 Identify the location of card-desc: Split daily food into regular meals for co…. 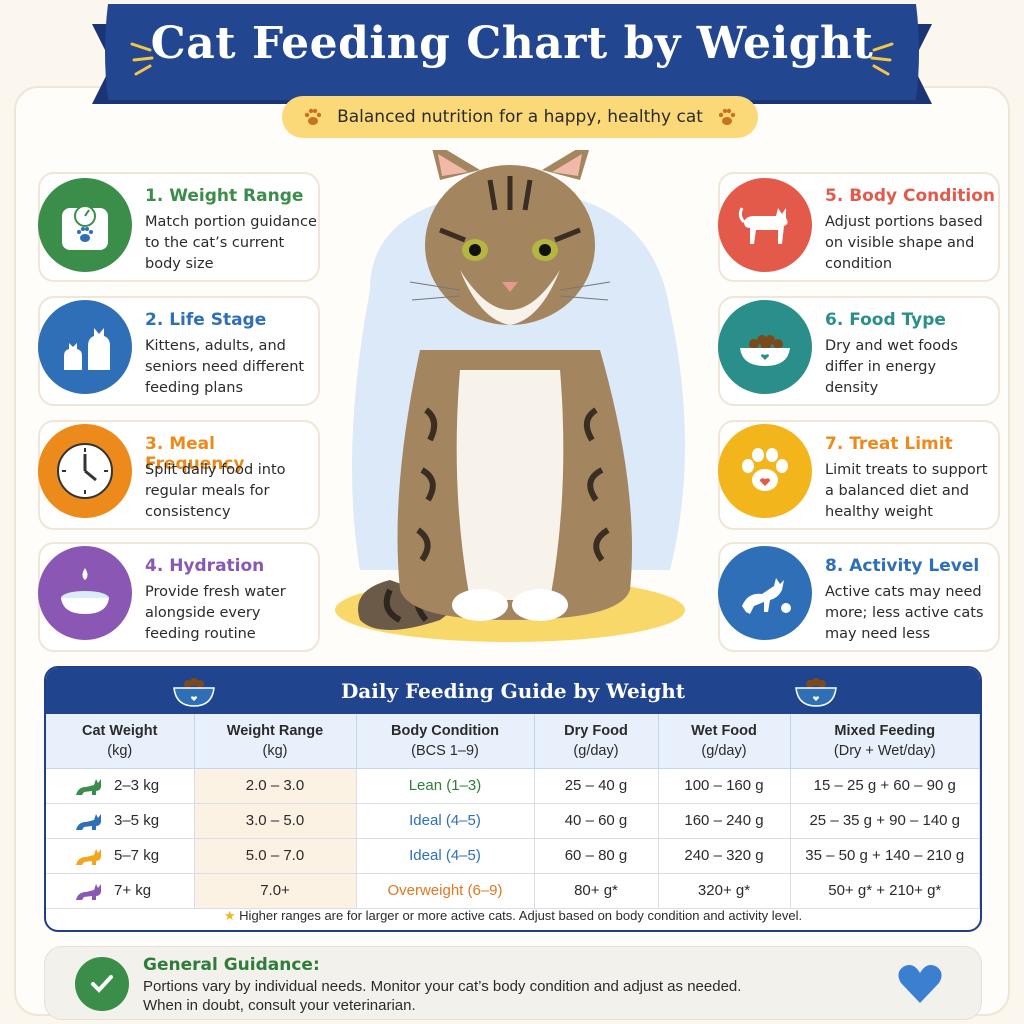
(215, 491).